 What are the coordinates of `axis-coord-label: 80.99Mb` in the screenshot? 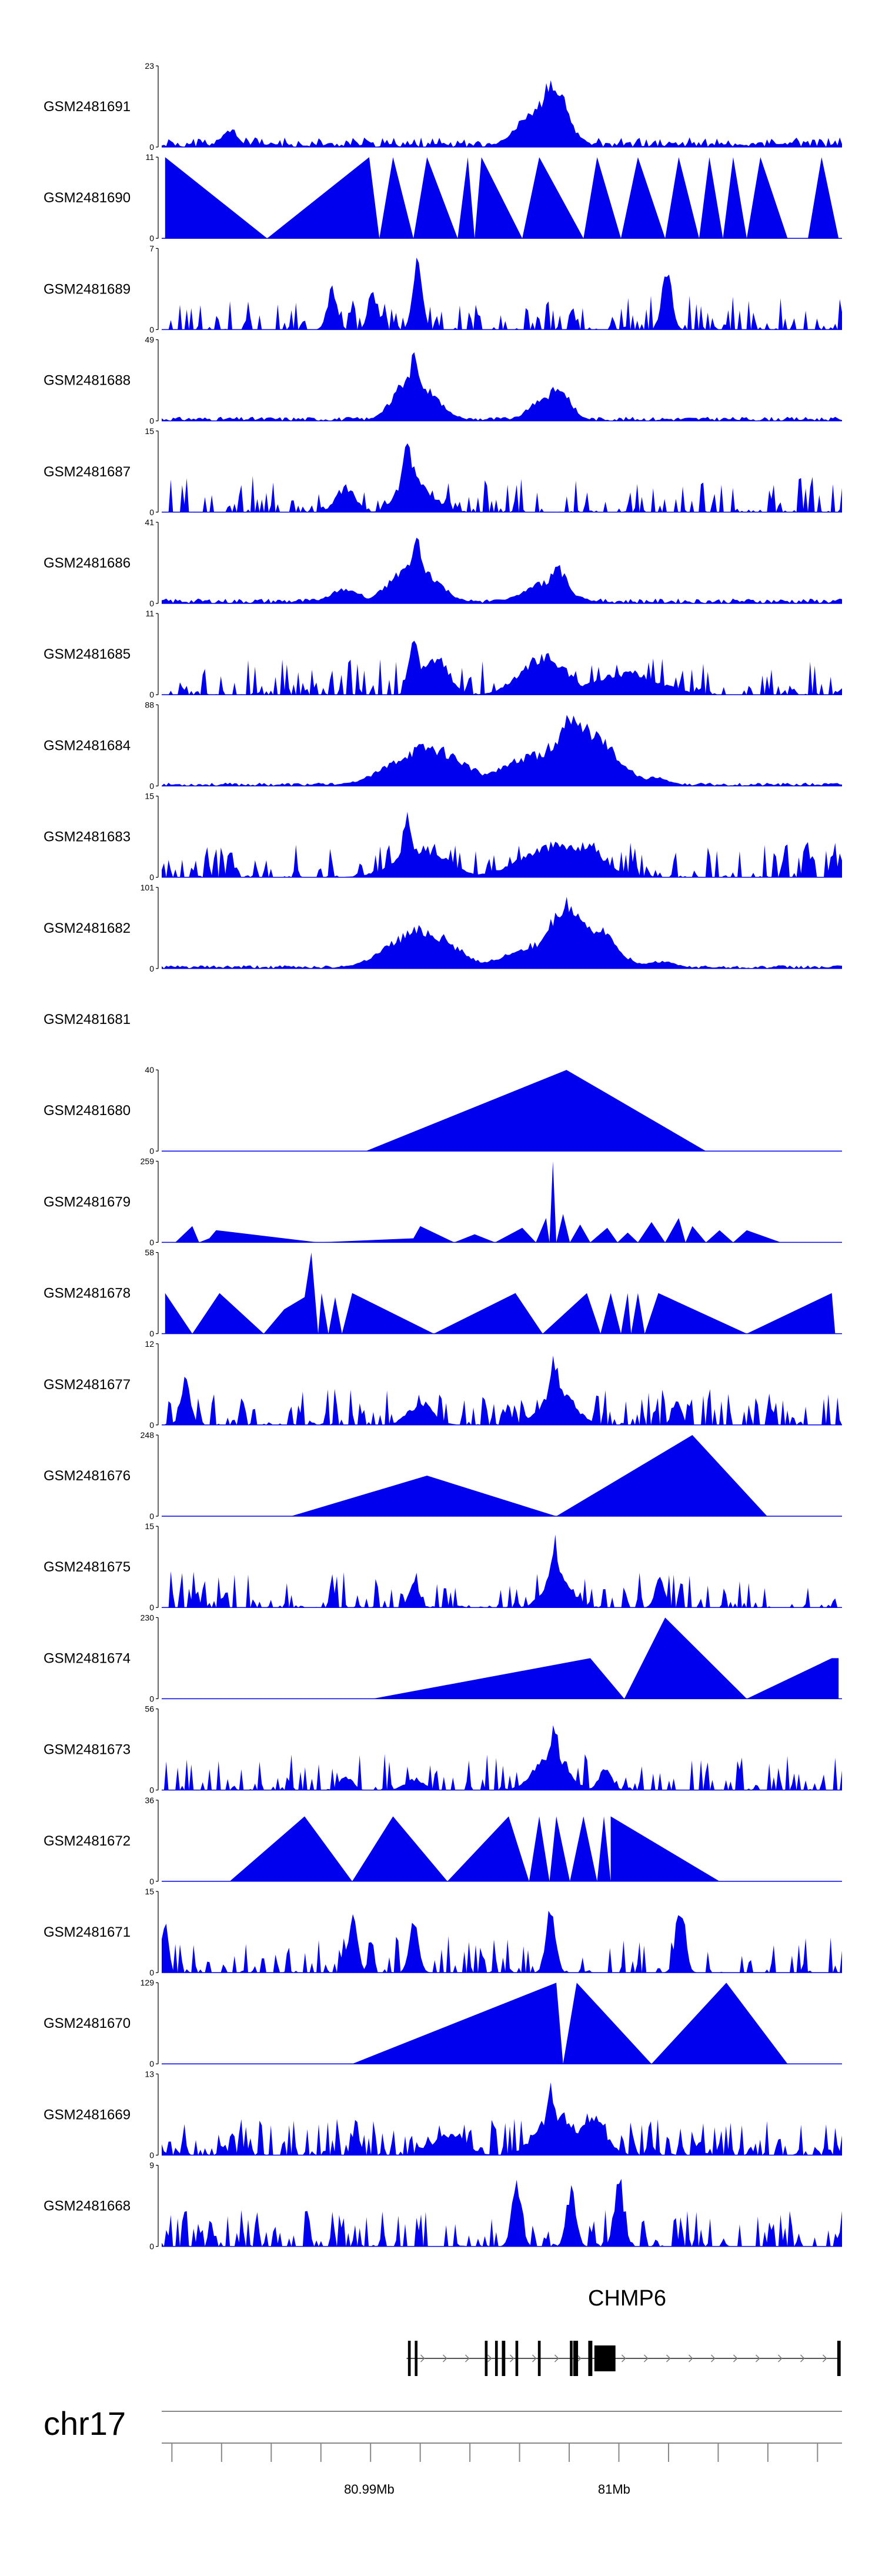 It's located at (369, 2489).